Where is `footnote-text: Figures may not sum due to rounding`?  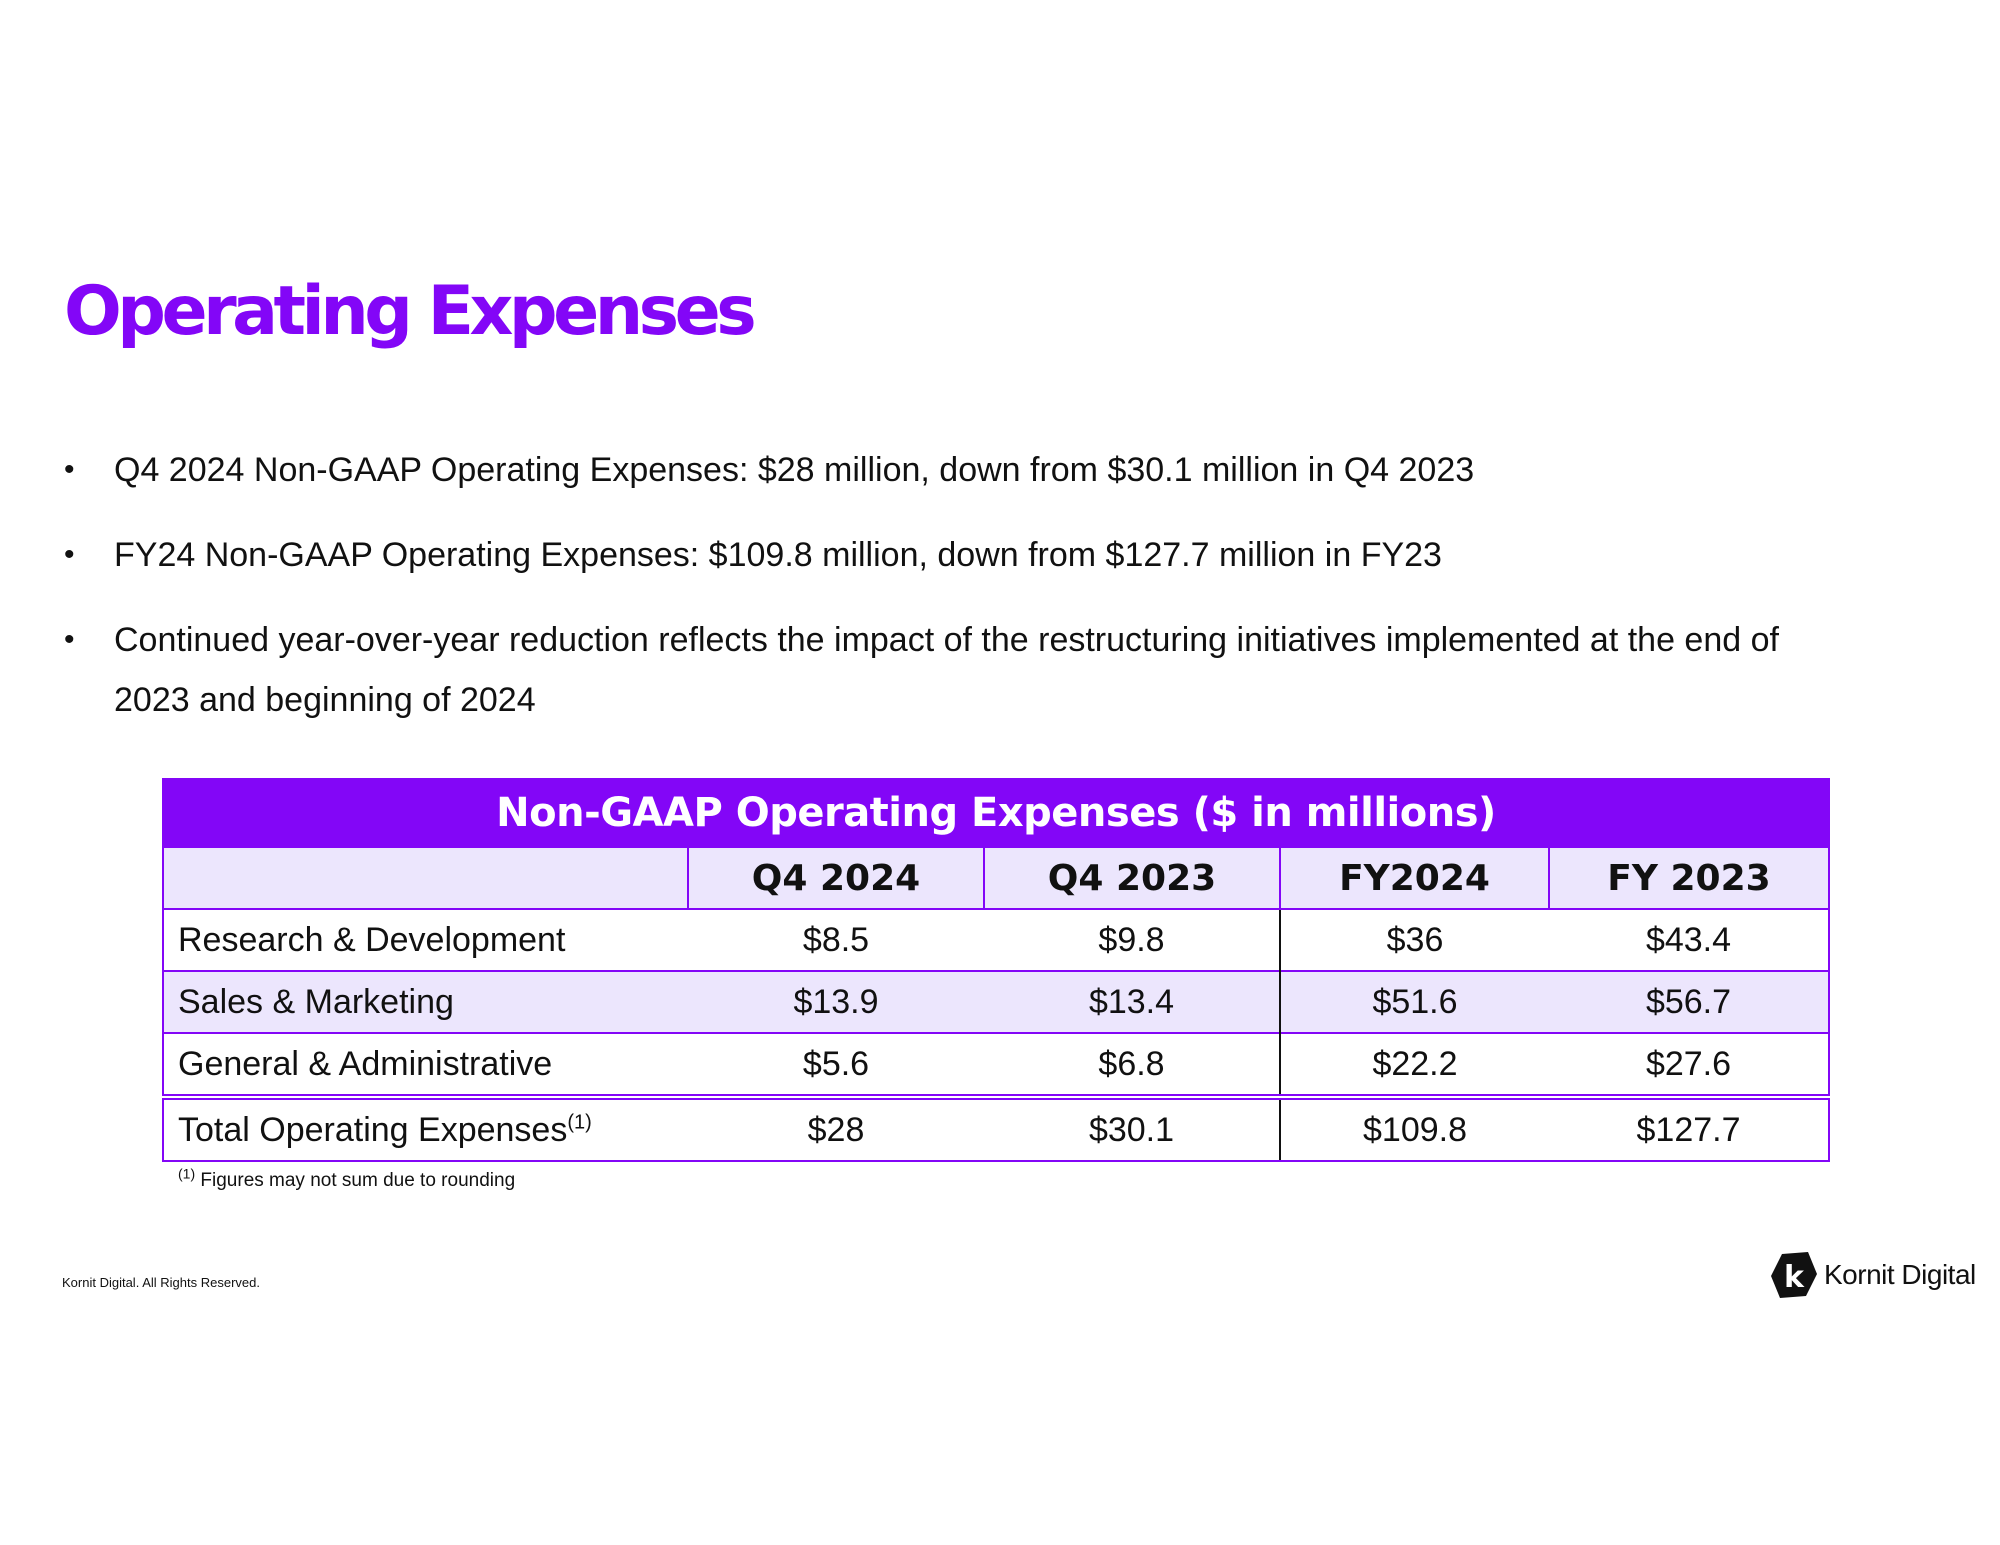 footnote-text: Figures may not sum due to rounding is located at coordinates (358, 1180).